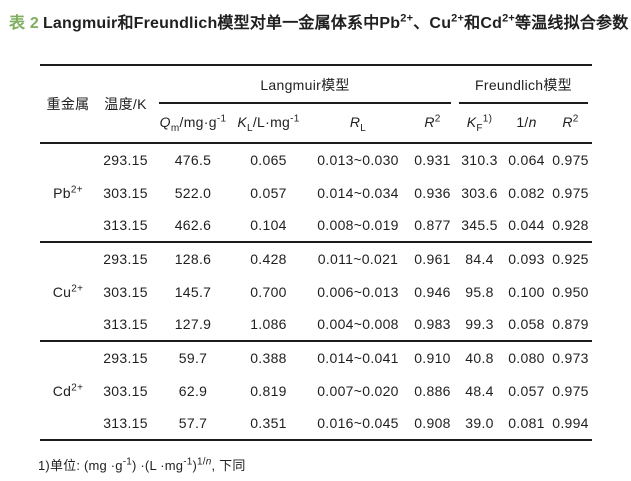 This screenshot has width=631, height=481. Describe the element at coordinates (479, 325) in the screenshot. I see `kf-cell: 99.3` at that location.